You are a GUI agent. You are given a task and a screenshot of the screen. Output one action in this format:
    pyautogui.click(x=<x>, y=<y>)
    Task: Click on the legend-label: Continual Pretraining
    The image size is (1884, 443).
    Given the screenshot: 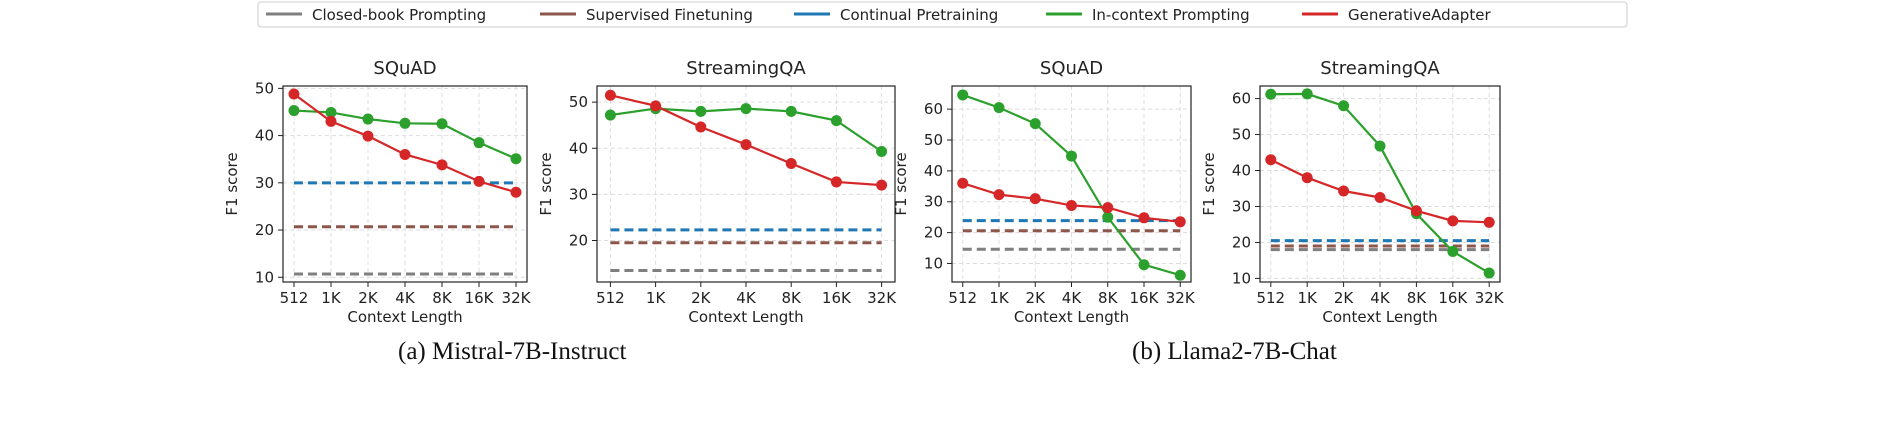 What is the action you would take?
    pyautogui.click(x=919, y=15)
    